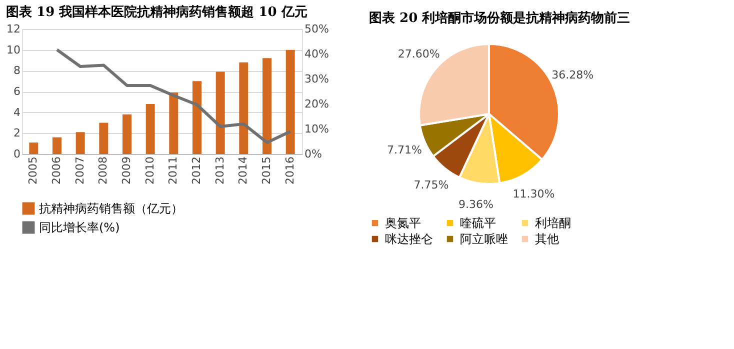 This screenshot has height=349, width=734. What do you see at coordinates (149, 170) in the screenshot?
I see `x-tick-label: 2010` at bounding box center [149, 170].